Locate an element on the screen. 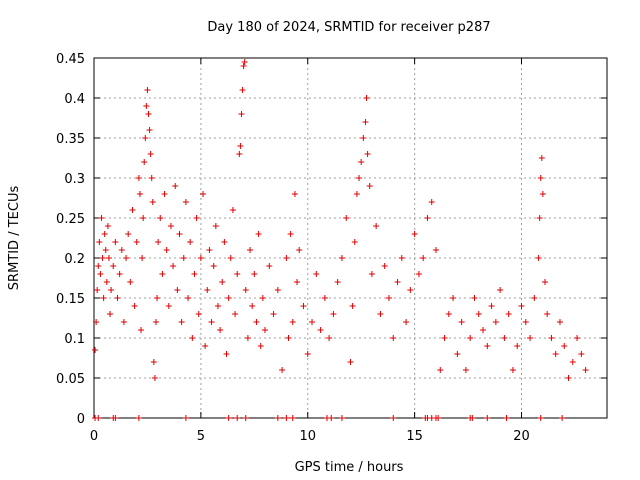  x-tick-label: 15 is located at coordinates (414, 436).